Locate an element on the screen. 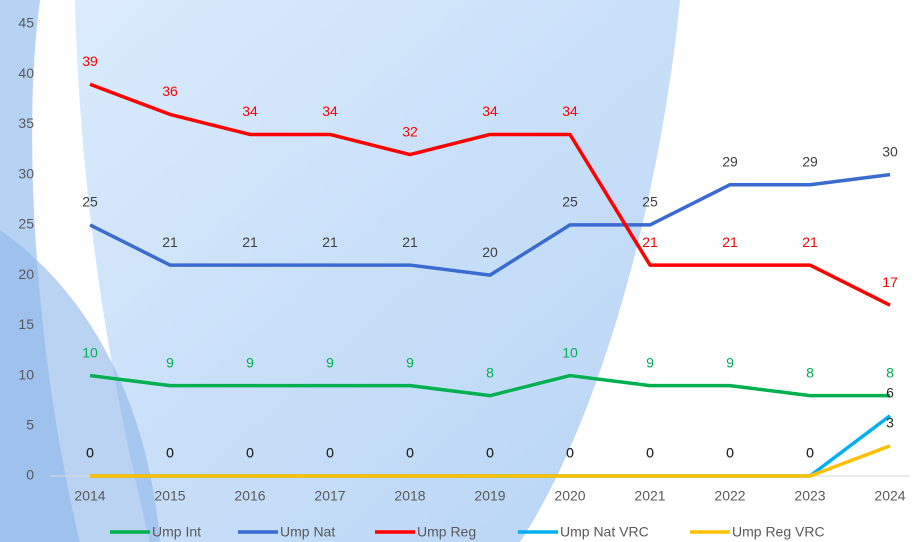 The image size is (922, 542). x-tick-label: 2019 is located at coordinates (489, 496).